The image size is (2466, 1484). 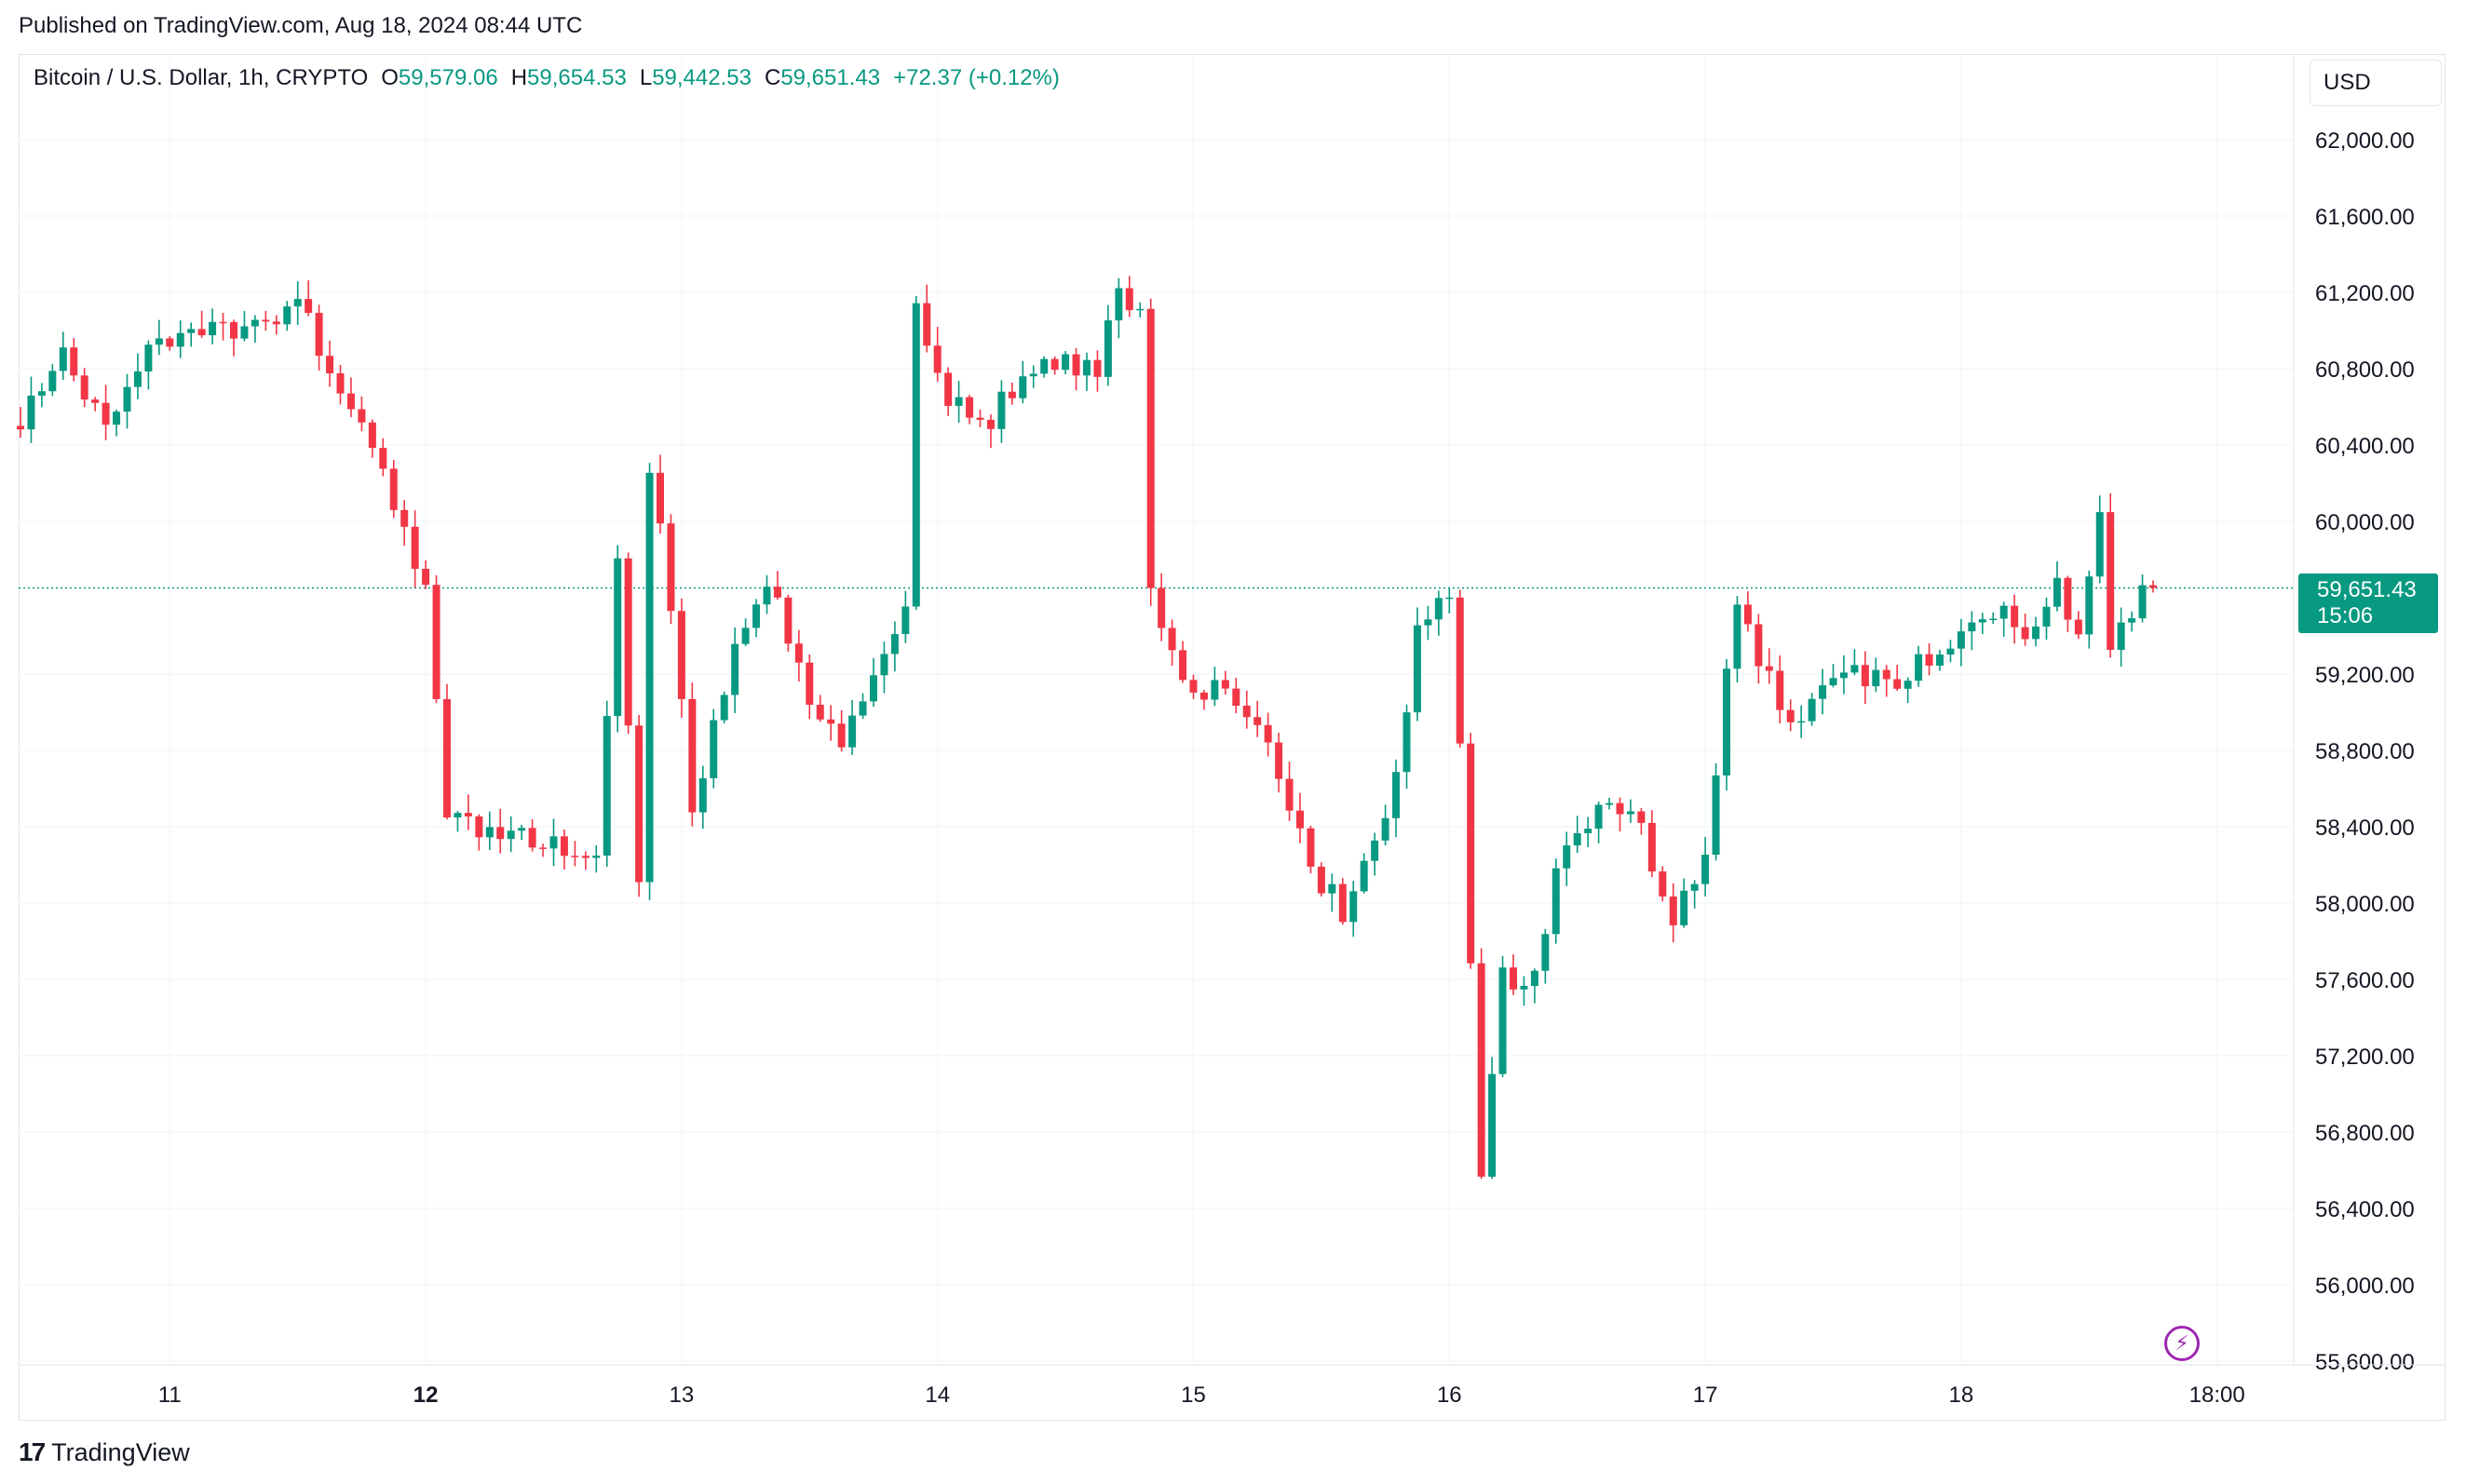 I want to click on y-tick-label: 56,000.00, so click(x=2365, y=1286).